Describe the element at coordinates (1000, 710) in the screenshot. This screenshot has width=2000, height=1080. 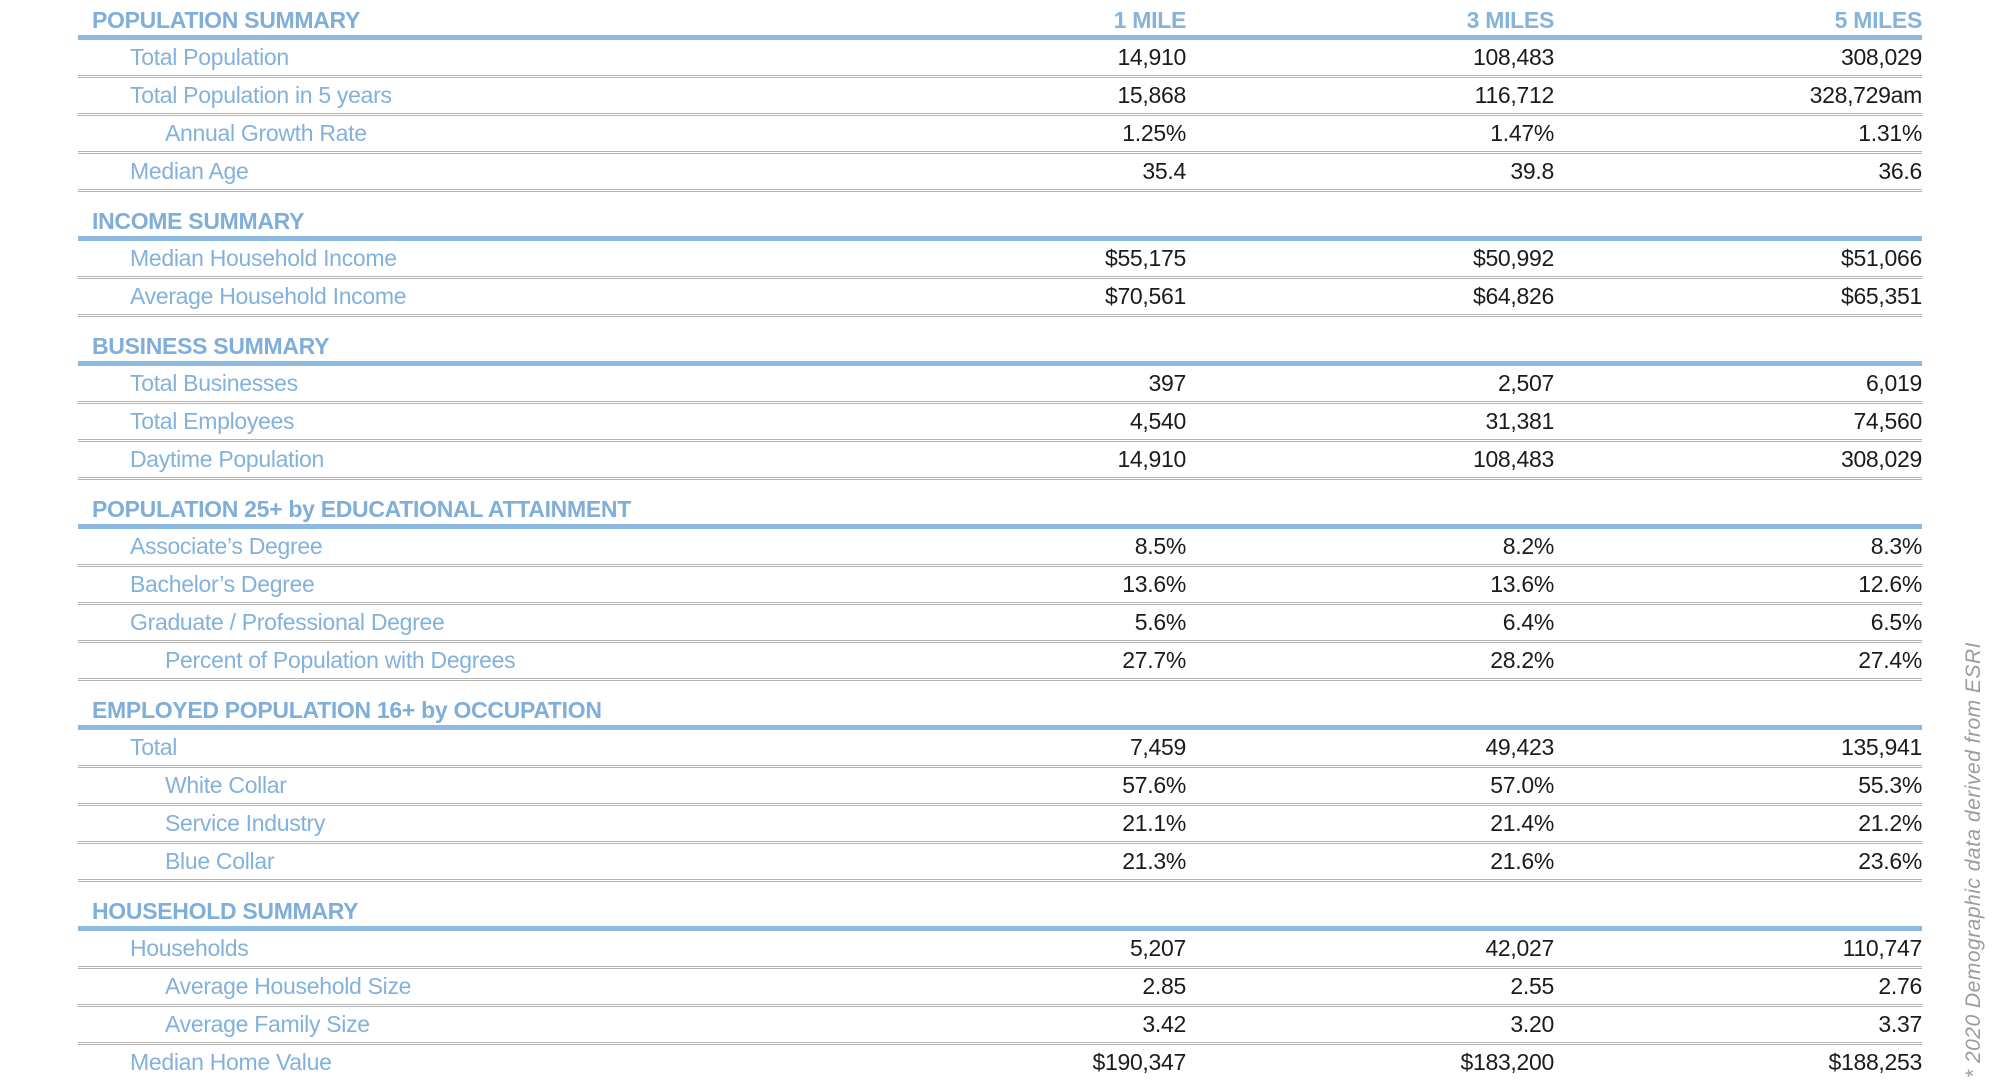
I see `section-header-row: EMPLOYED POPULATION 16+ by OCCUPATION` at that location.